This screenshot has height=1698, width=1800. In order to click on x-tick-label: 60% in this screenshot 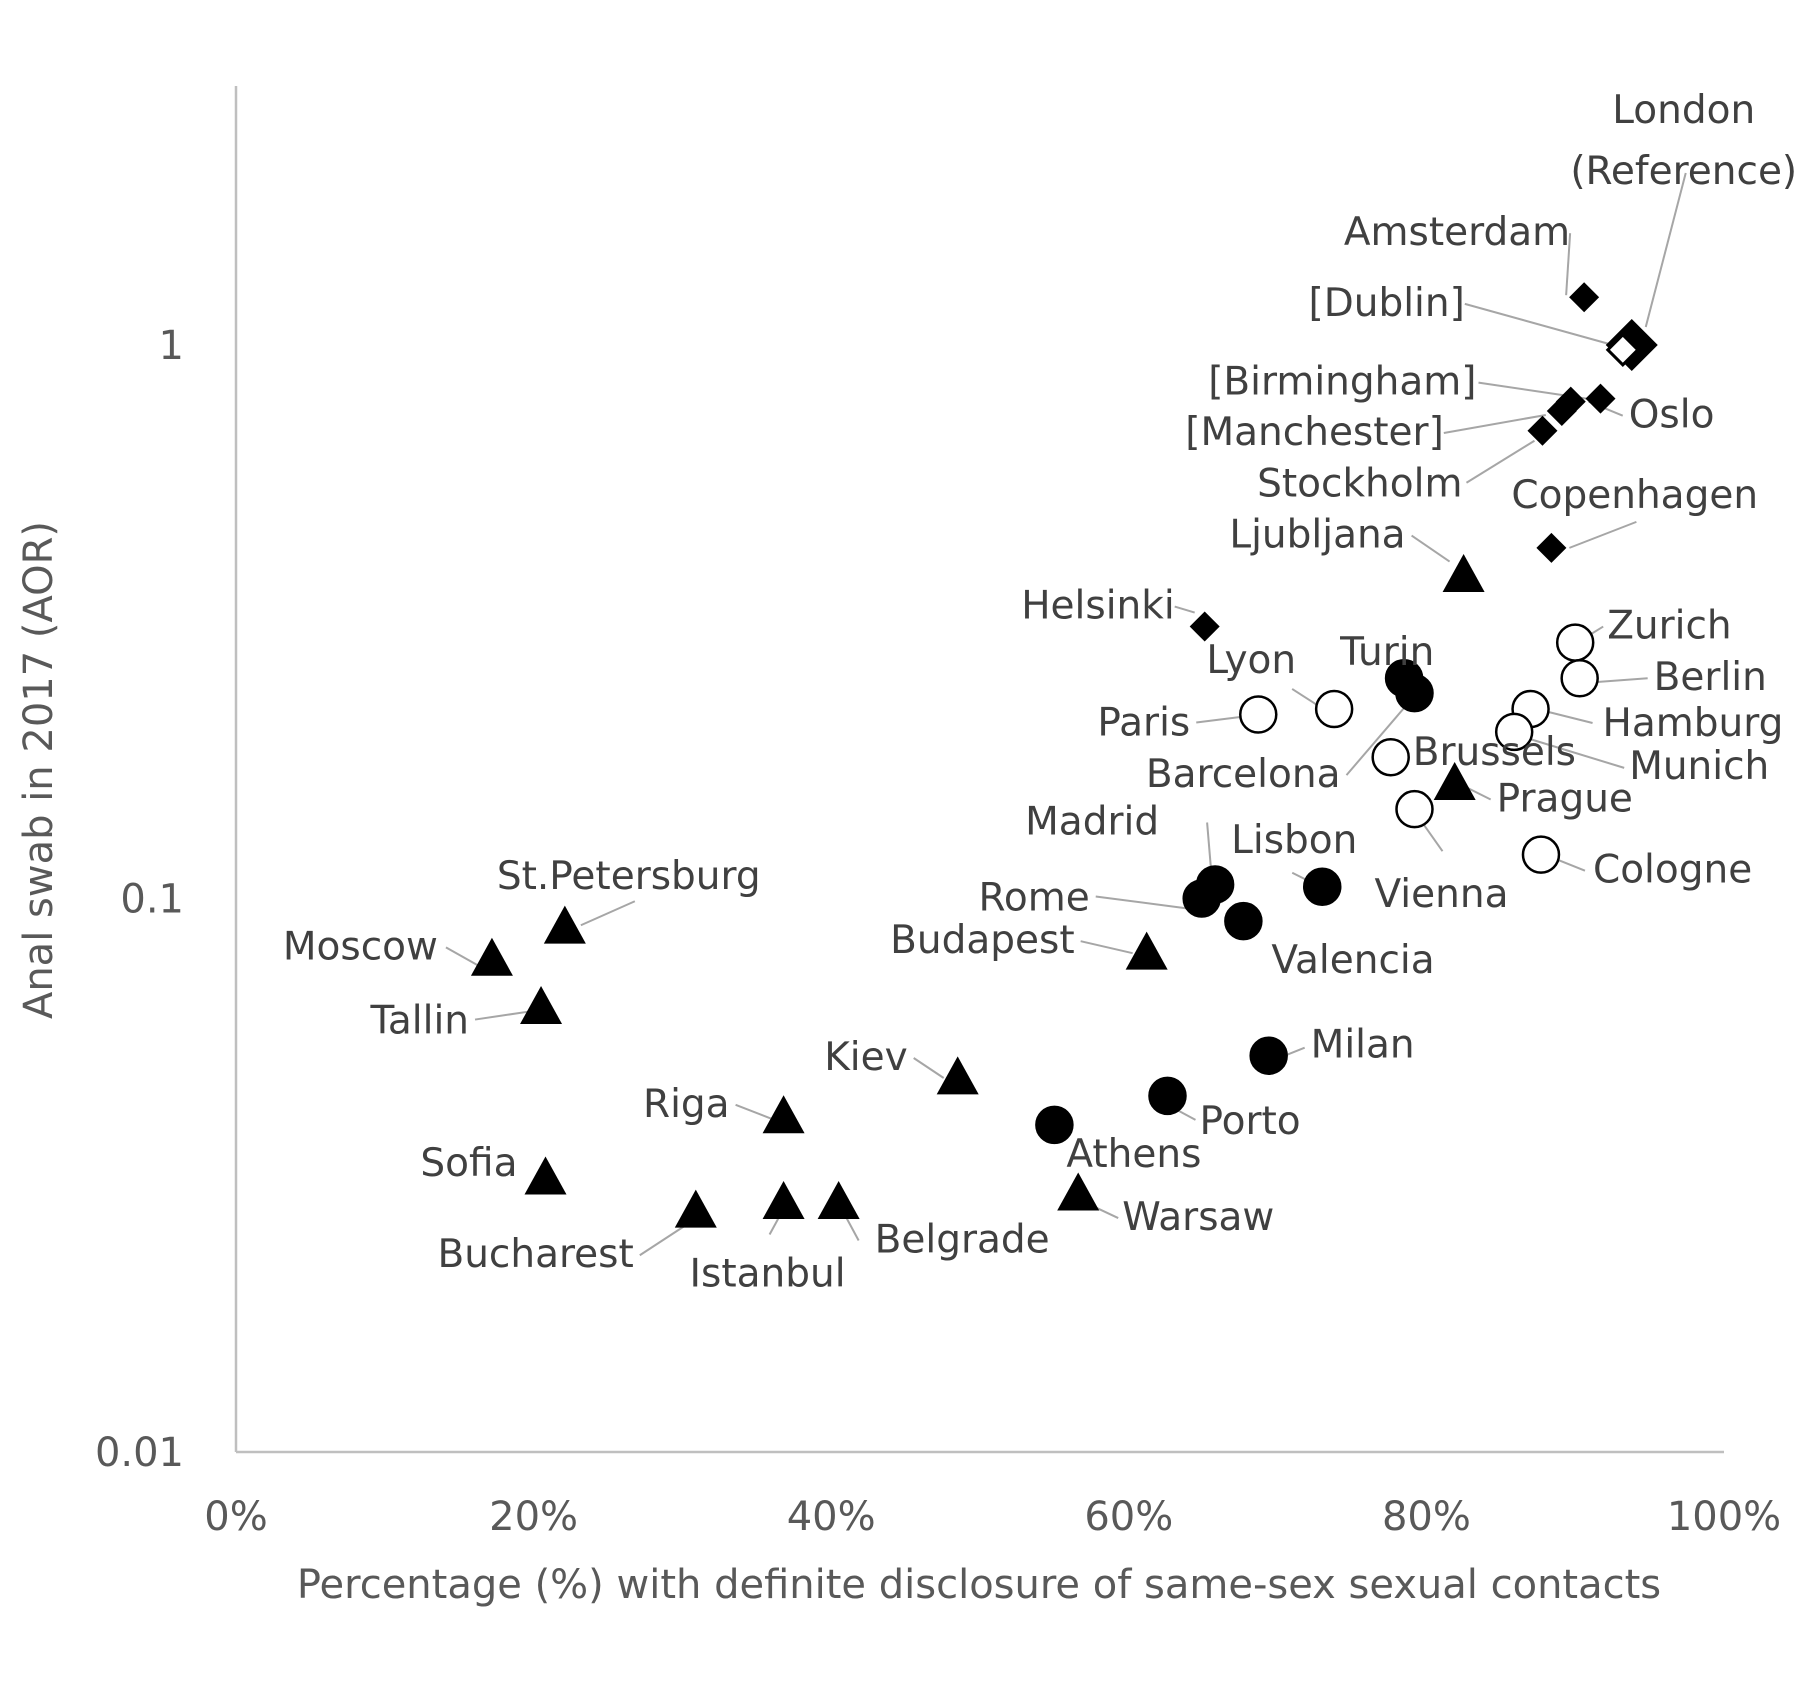, I will do `click(1128, 1517)`.